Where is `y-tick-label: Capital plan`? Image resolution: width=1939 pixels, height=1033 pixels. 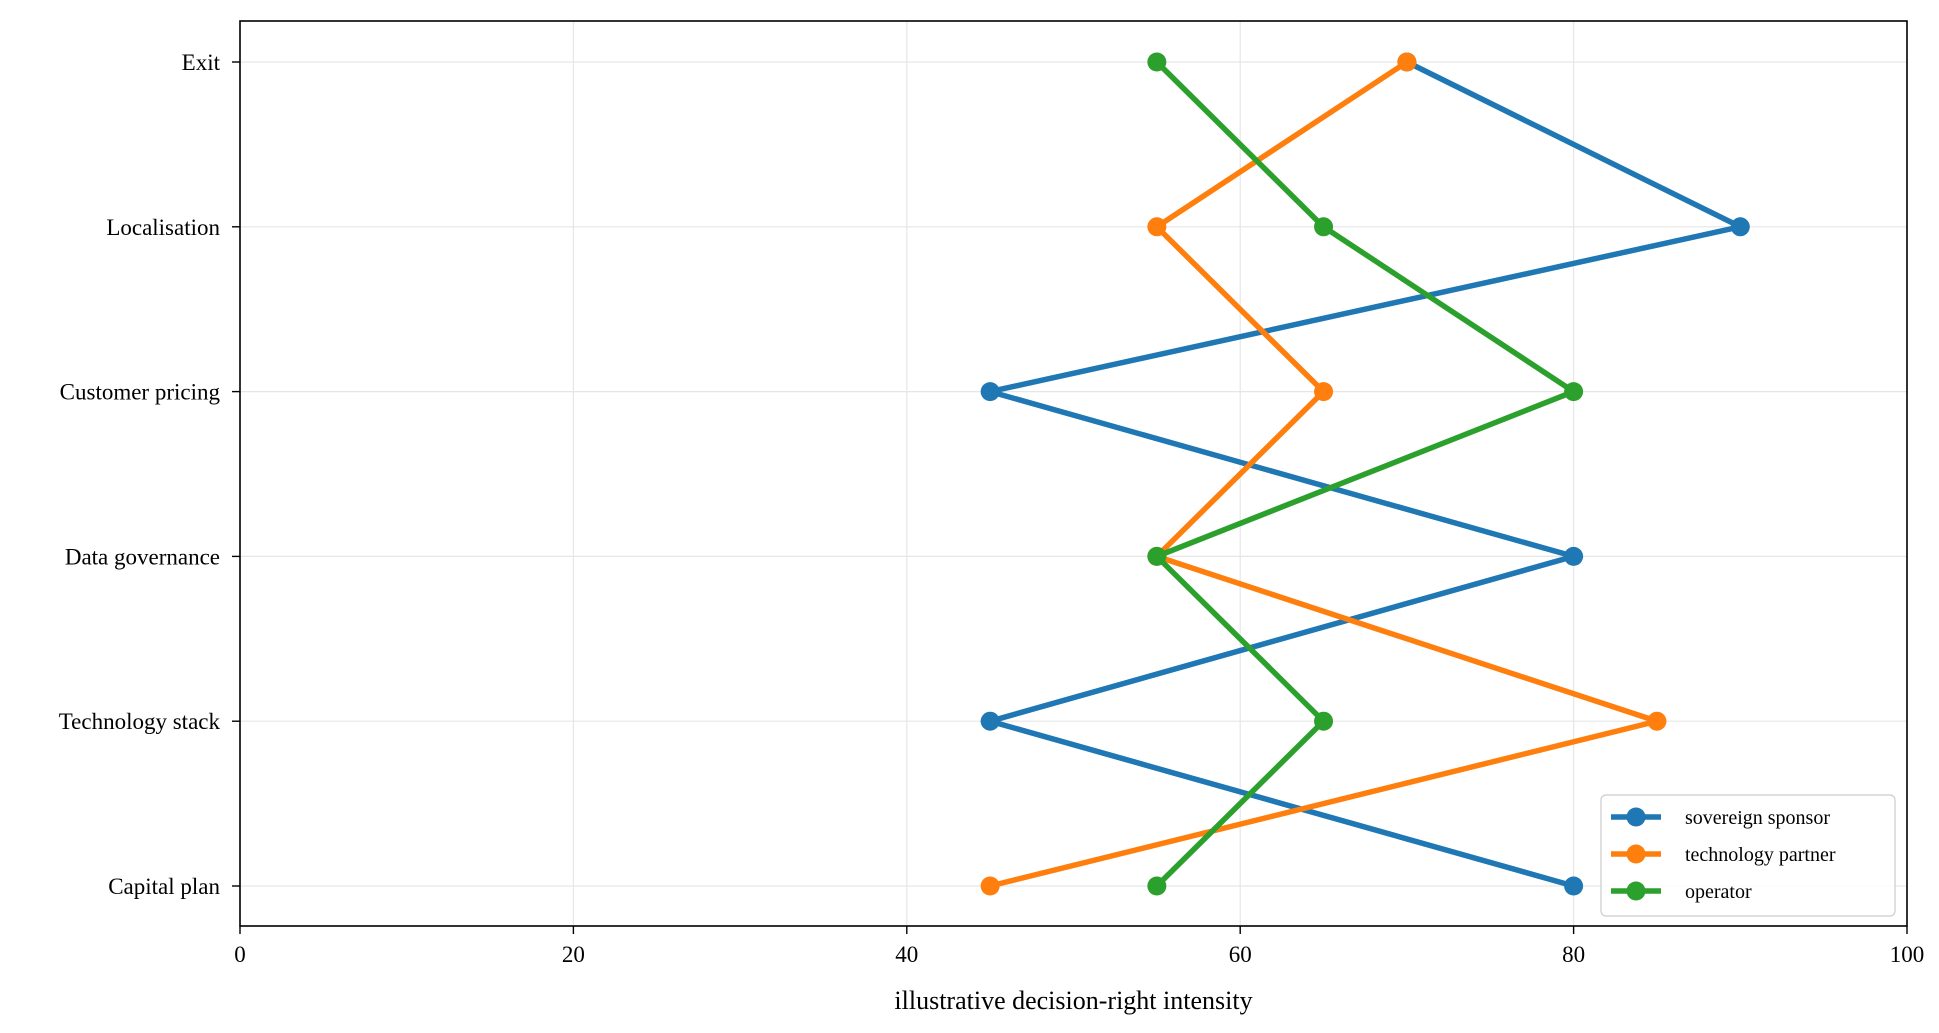
y-tick-label: Capital plan is located at coordinates (164, 886).